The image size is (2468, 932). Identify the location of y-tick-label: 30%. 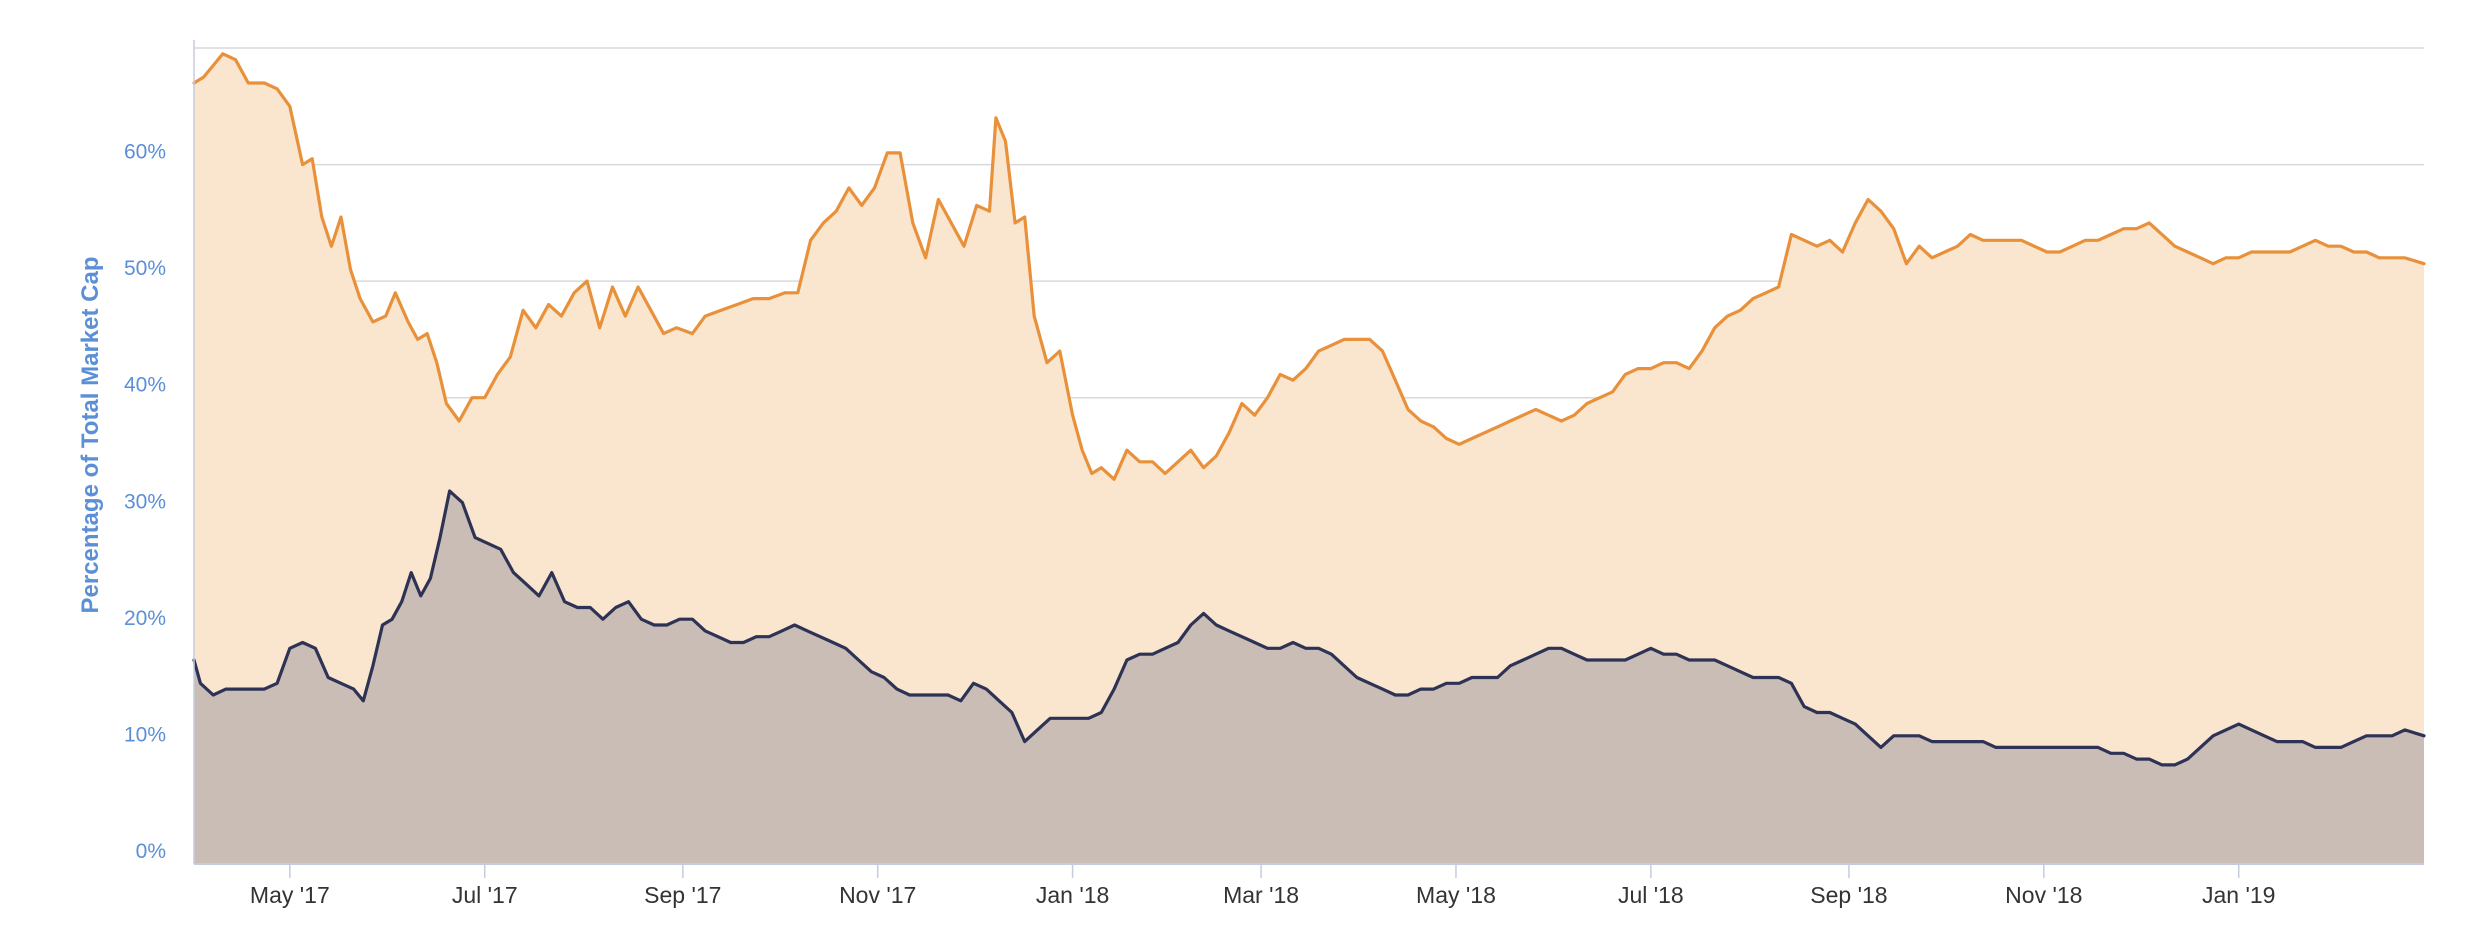
(145, 501).